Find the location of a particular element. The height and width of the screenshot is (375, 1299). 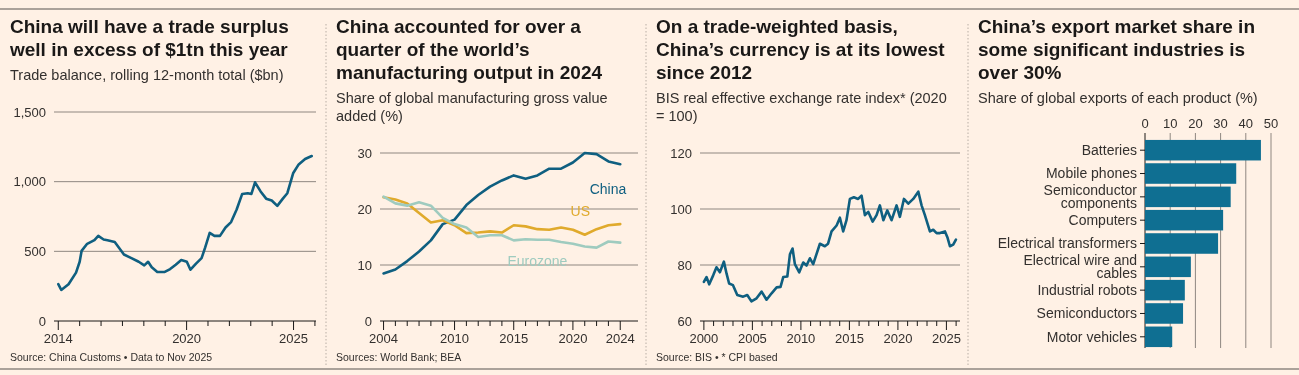

x-tick-label: 2004 is located at coordinates (384, 338).